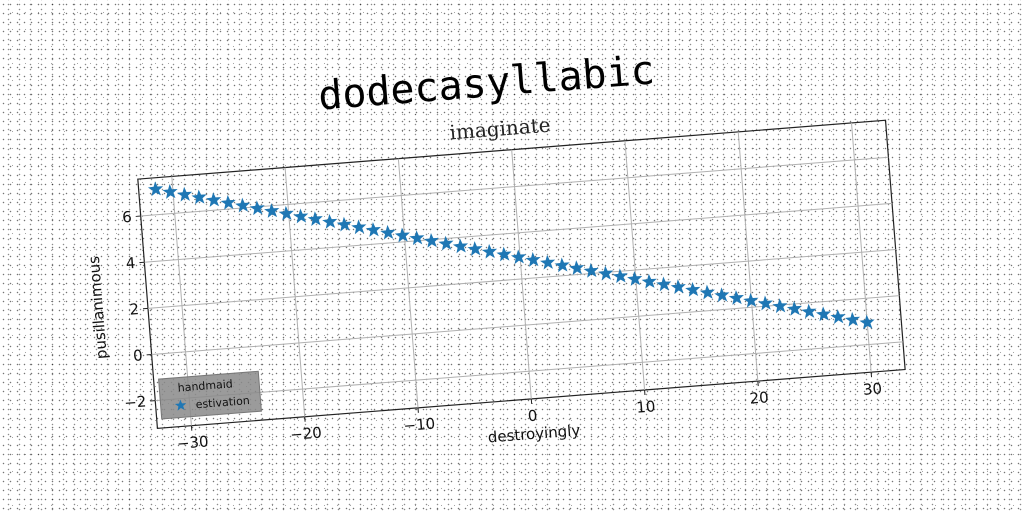 The height and width of the screenshot is (512, 1024). Describe the element at coordinates (98, 307) in the screenshot. I see `y-axis-label: pusillanimous` at that location.